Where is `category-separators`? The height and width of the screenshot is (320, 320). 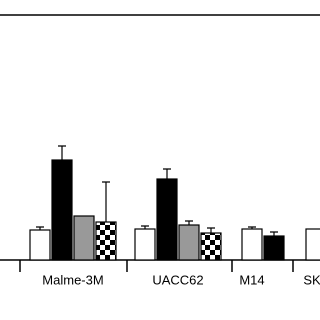
category-separators is located at coordinates (156, 266).